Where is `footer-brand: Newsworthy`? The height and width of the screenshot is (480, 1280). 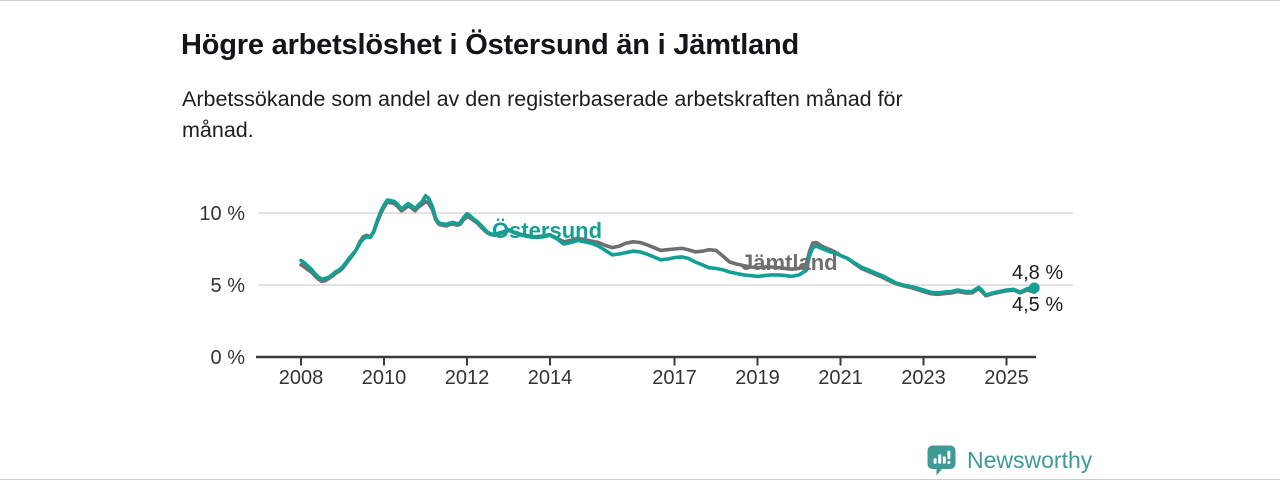 footer-brand: Newsworthy is located at coordinates (1009, 460).